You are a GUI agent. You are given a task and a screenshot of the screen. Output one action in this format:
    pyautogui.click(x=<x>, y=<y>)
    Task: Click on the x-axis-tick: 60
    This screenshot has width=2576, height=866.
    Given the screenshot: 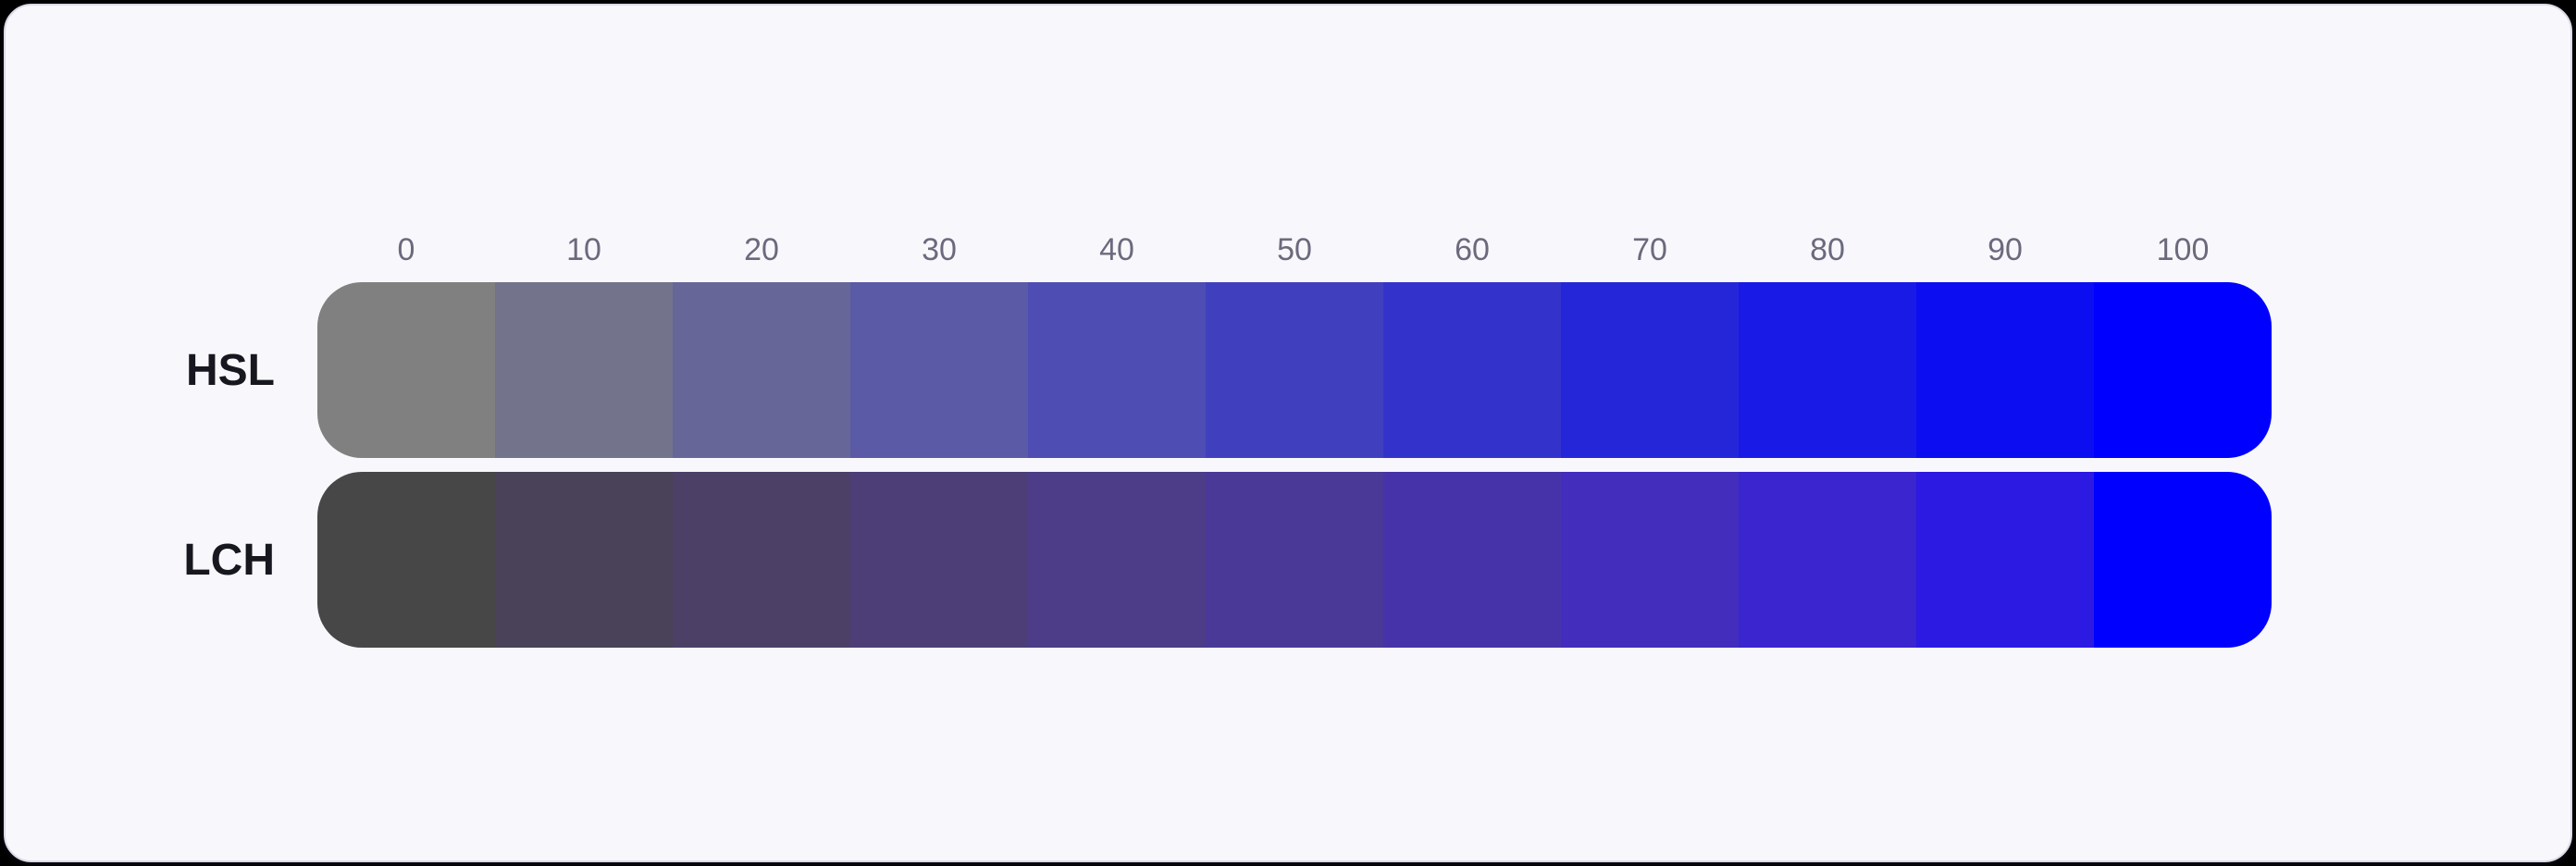 What is the action you would take?
    pyautogui.click(x=1473, y=249)
    